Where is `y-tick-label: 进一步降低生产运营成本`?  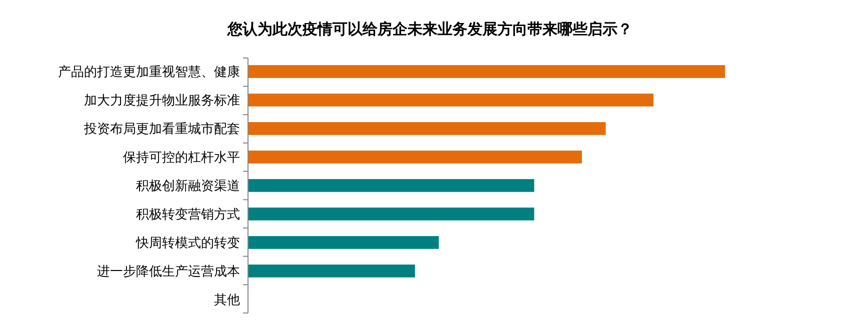 y-tick-label: 进一步降低生产运营成本 is located at coordinates (168, 272).